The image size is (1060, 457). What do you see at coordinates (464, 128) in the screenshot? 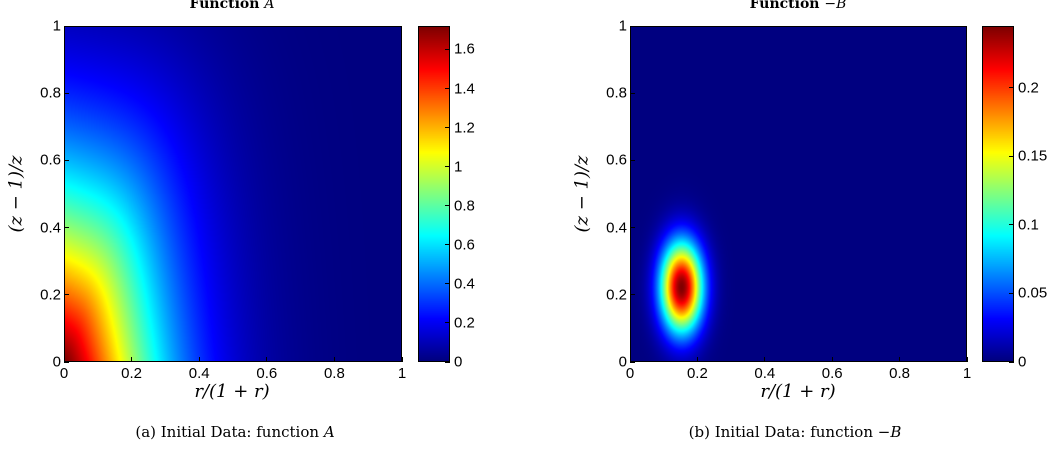
I see `colorbar-tick-label: 1.2` at bounding box center [464, 128].